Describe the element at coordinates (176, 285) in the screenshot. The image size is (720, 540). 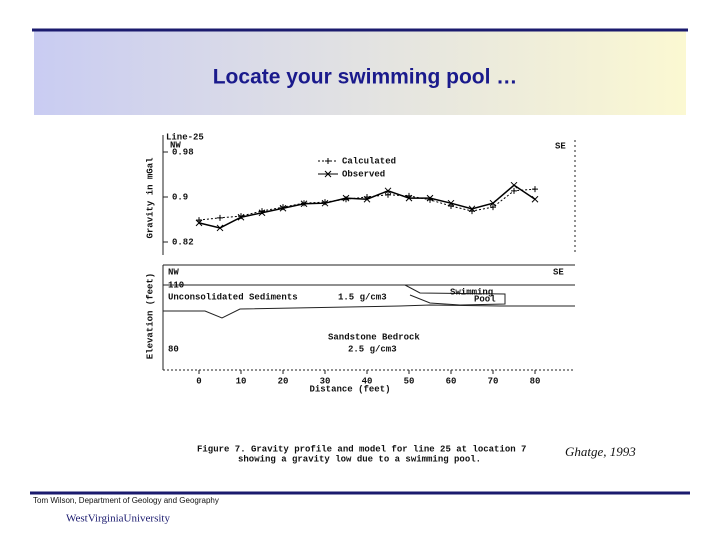
I see `elev-top: 110` at that location.